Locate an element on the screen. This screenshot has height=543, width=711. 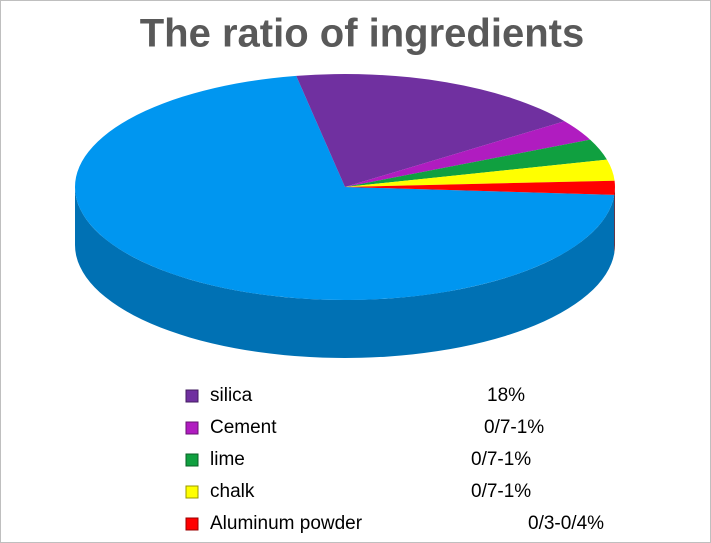
legend-value: 0/3-0/4% is located at coordinates (566, 523).